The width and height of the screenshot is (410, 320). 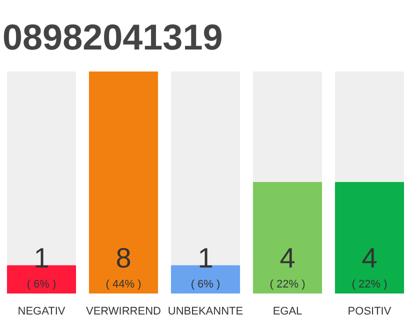 What do you see at coordinates (206, 312) in the screenshot?
I see `x-tick-label: UNBEKANNTE` at bounding box center [206, 312].